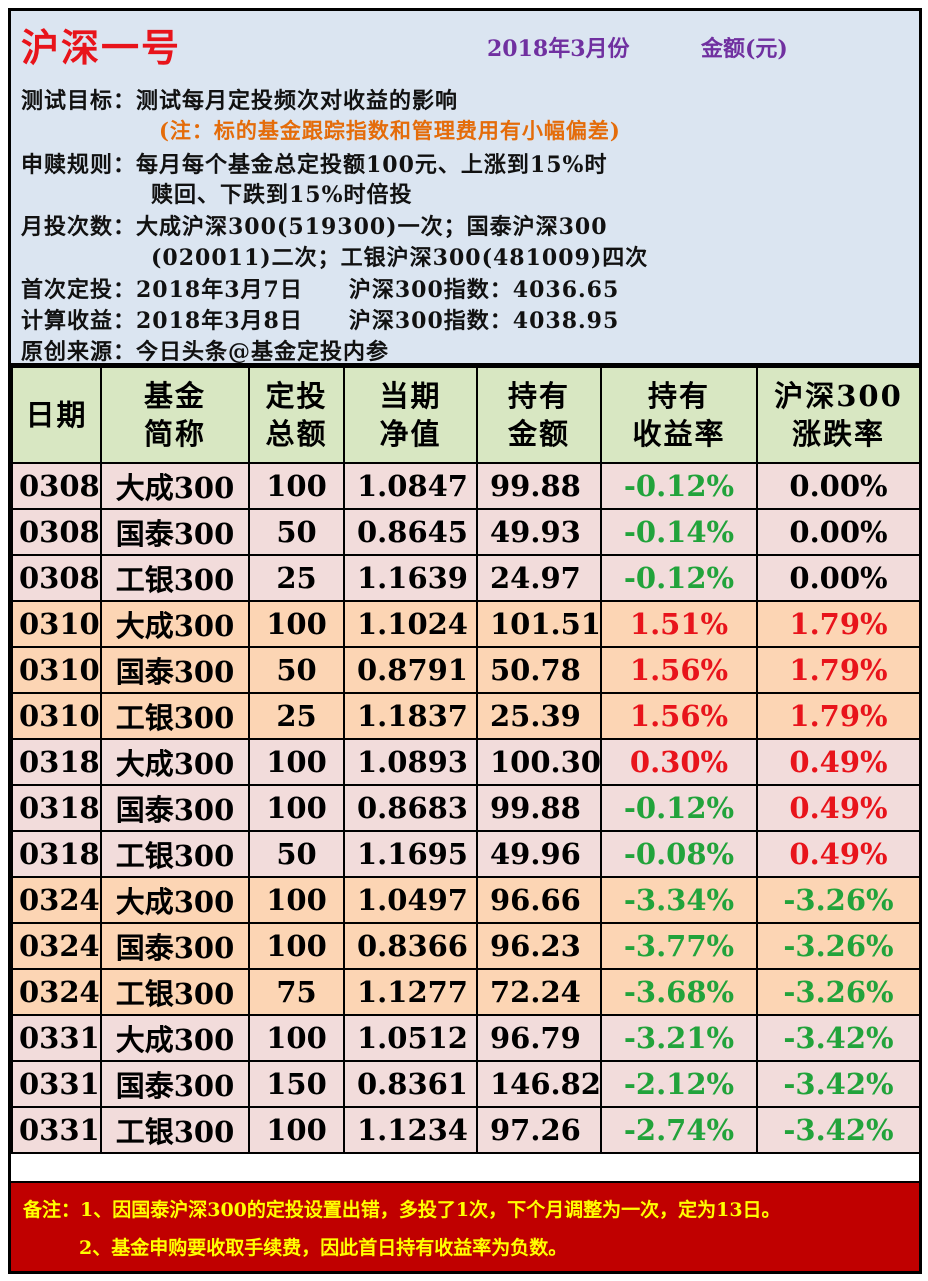  Describe the element at coordinates (679, 1038) in the screenshot. I see `cell-return: -3.21%` at that location.